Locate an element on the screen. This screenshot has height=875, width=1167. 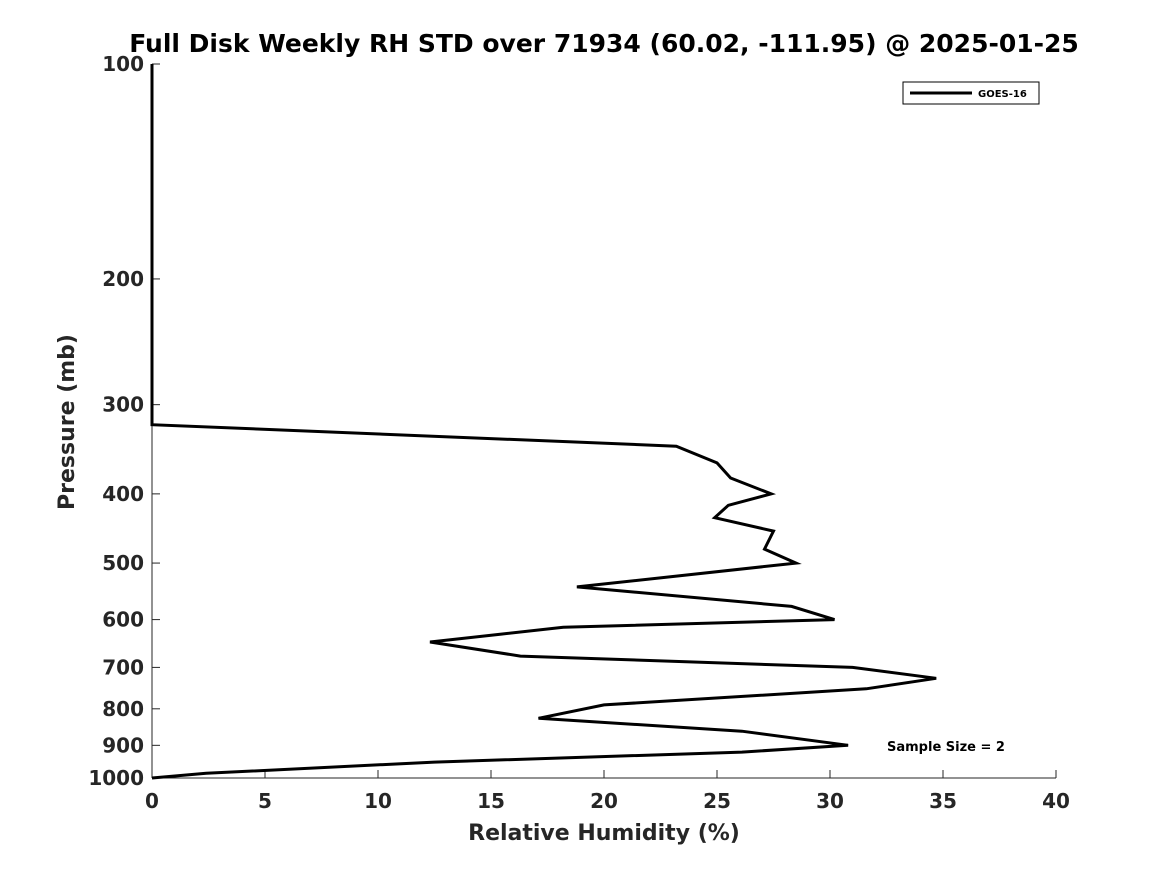
legend: GOES-16 is located at coordinates (971, 93).